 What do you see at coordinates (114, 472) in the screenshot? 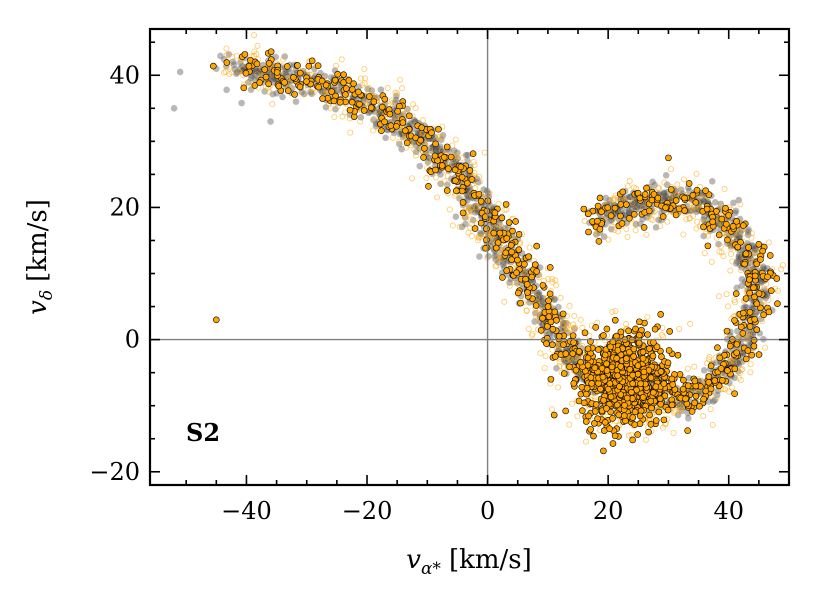
I see `y-tick-label: −20` at bounding box center [114, 472].